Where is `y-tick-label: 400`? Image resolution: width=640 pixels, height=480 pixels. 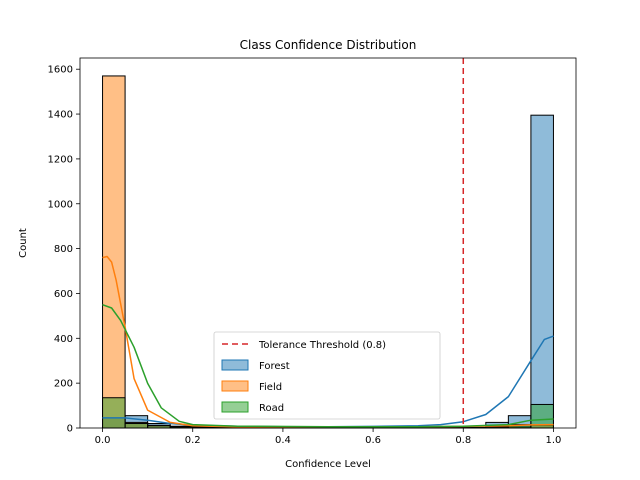 y-tick-label: 400 is located at coordinates (63, 339).